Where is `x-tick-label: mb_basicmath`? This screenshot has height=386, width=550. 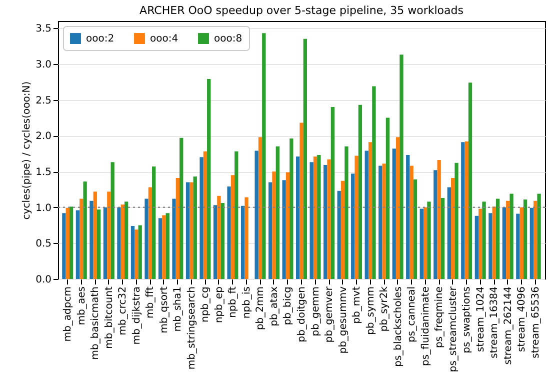
x-tick-label: mb_basicmath is located at coordinates (96, 323).